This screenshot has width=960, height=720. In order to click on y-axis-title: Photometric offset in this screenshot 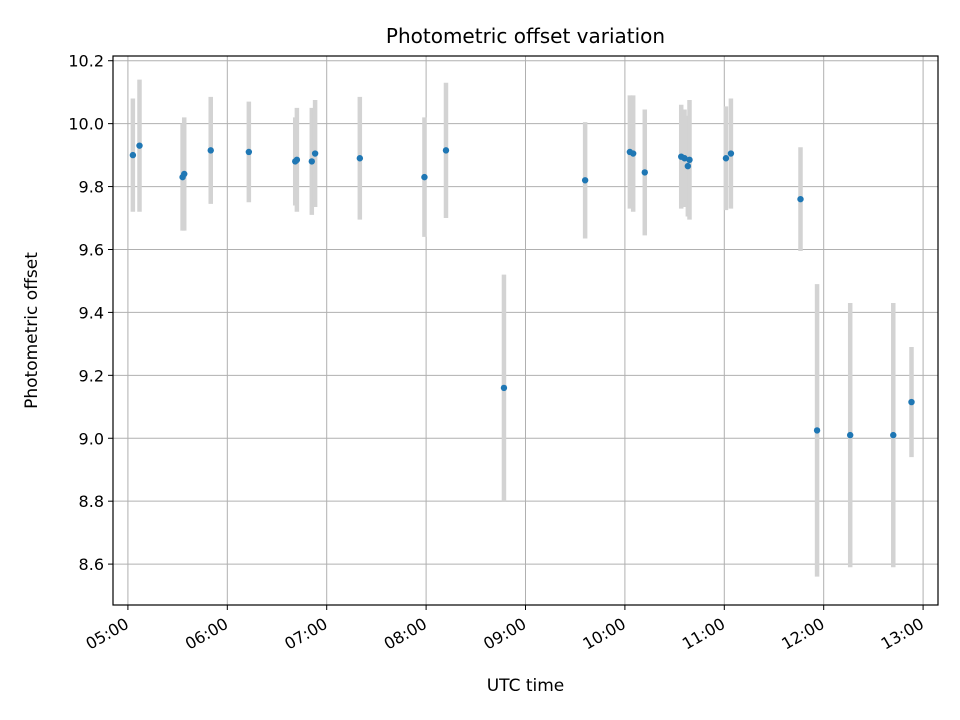, I will do `click(32, 330)`.